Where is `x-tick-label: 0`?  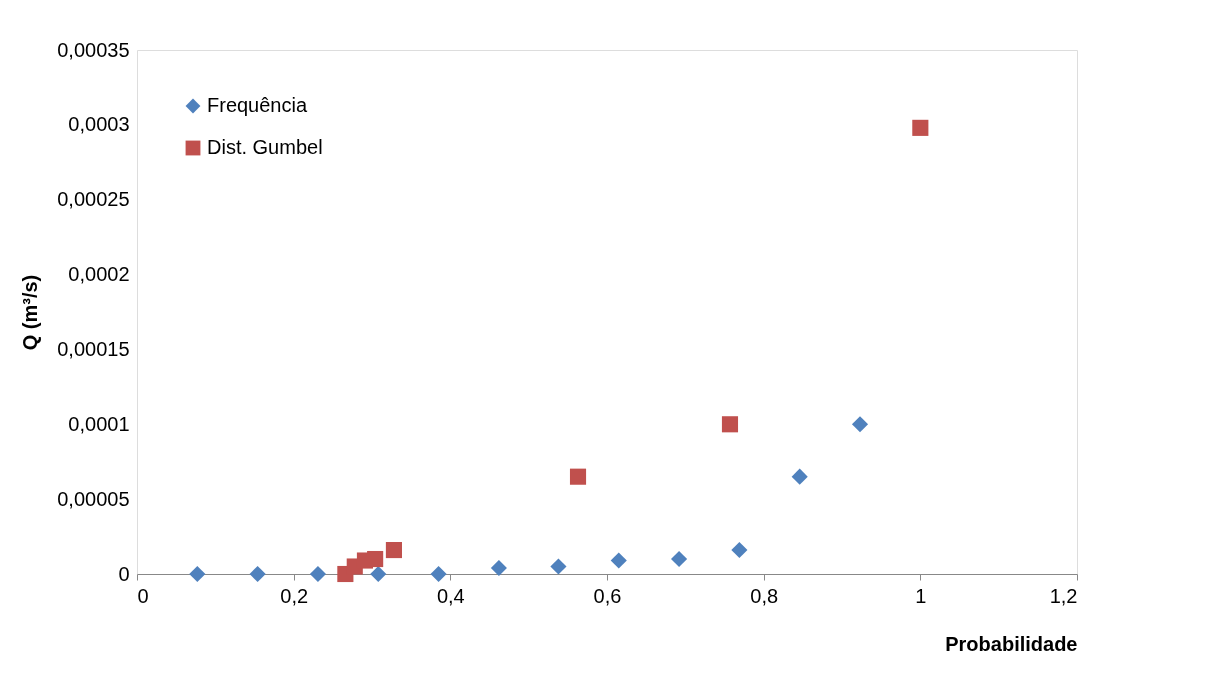 x-tick-label: 0 is located at coordinates (143, 595).